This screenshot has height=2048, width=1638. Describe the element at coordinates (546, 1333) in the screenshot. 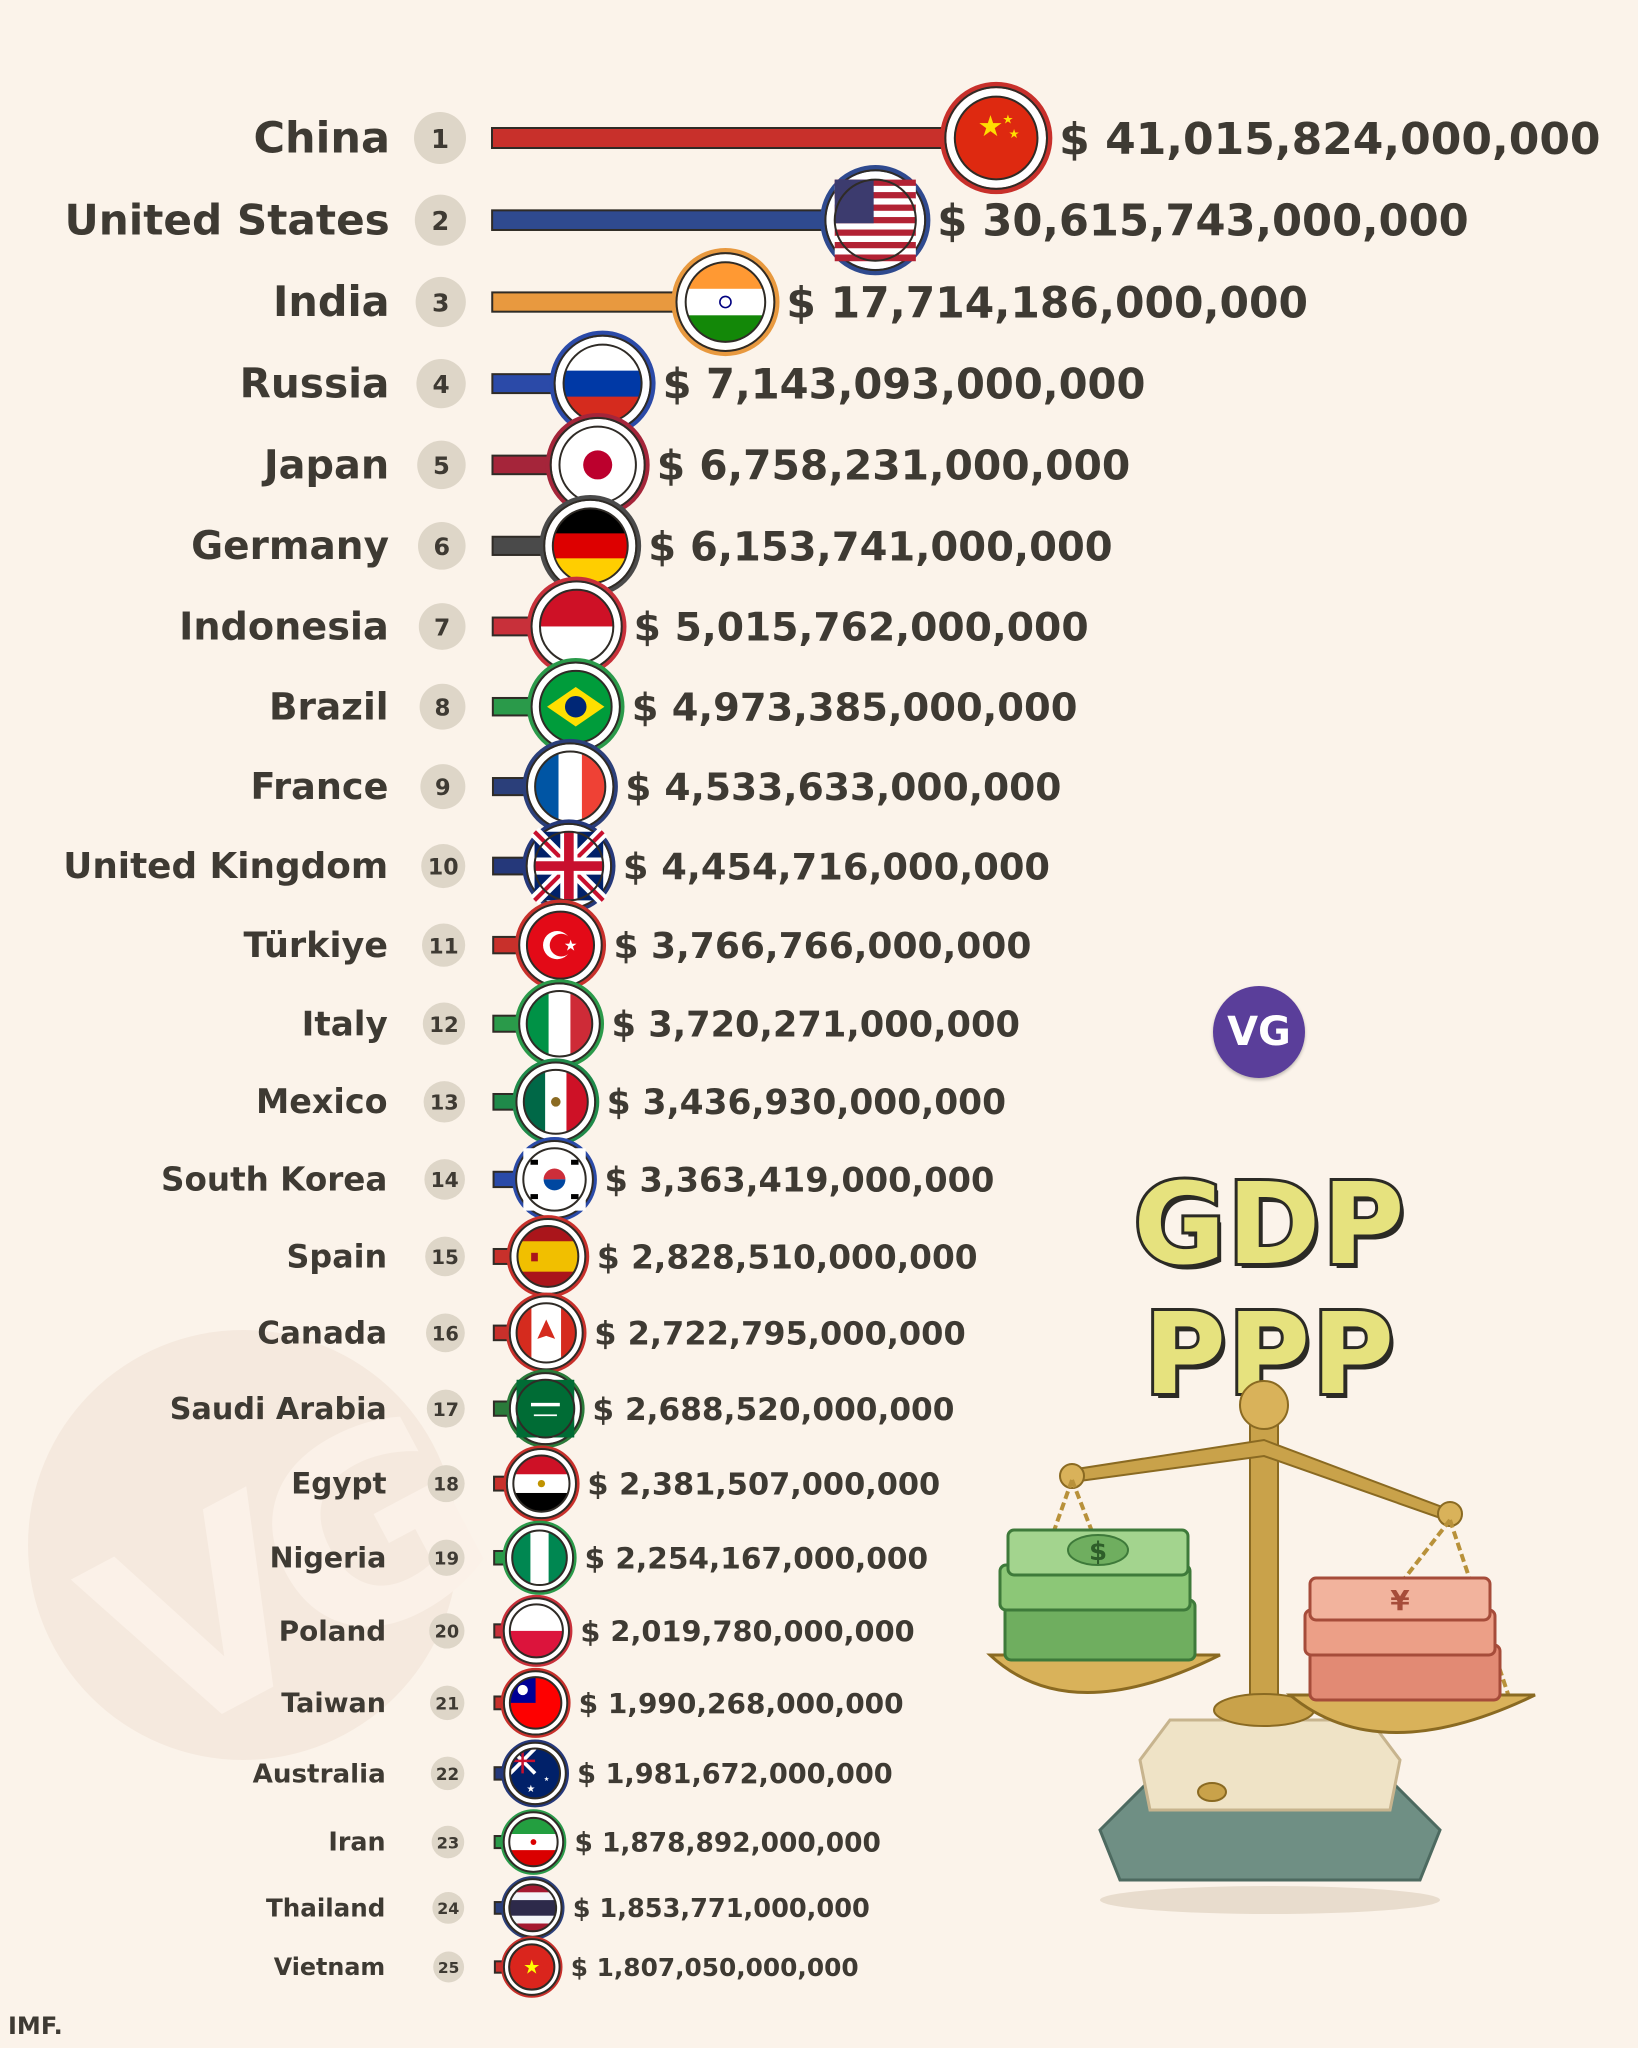

I see `canada-flag-icon` at that location.